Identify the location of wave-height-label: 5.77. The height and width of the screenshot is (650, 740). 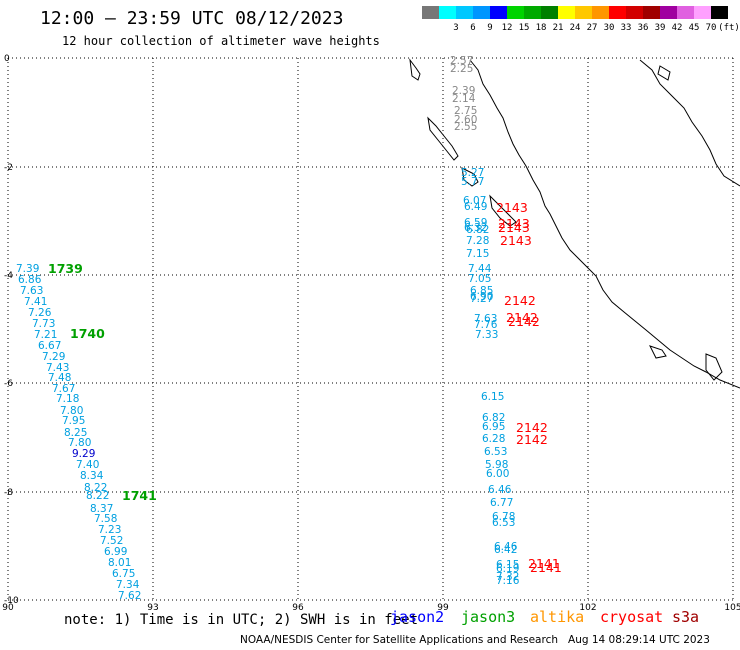
(472, 182).